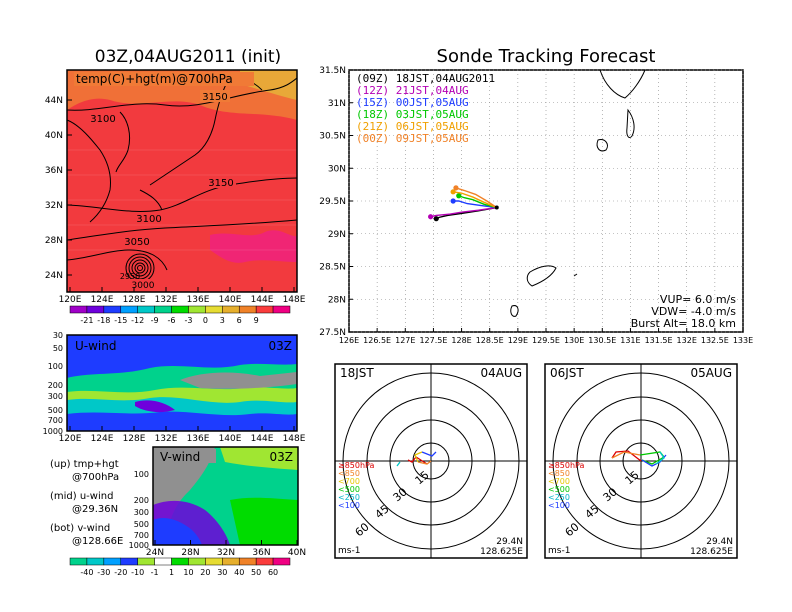 The image size is (792, 612). What do you see at coordinates (273, 572) in the screenshot?
I see `colorbar-label: 60` at bounding box center [273, 572].